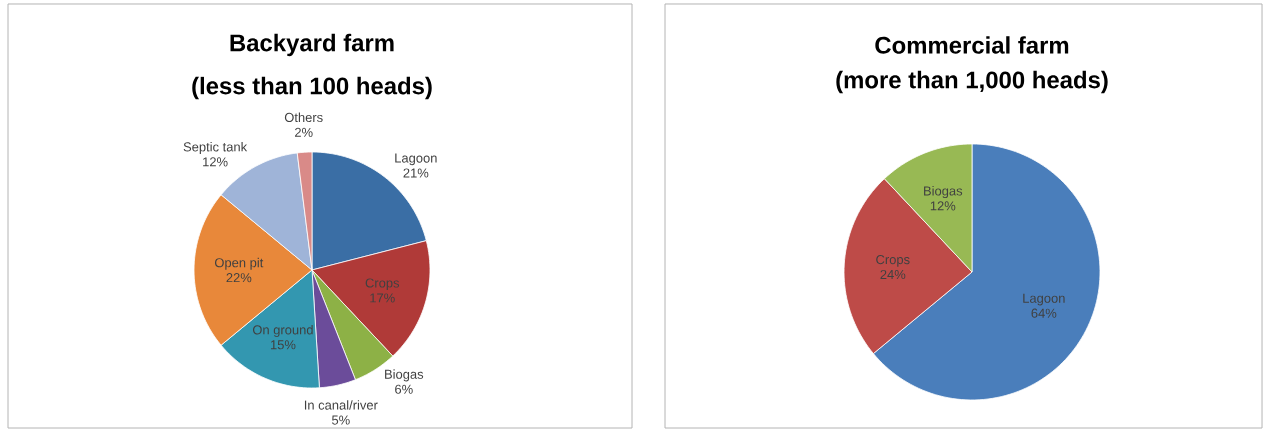  What do you see at coordinates (382, 298) in the screenshot?
I see `data-label: 17%` at bounding box center [382, 298].